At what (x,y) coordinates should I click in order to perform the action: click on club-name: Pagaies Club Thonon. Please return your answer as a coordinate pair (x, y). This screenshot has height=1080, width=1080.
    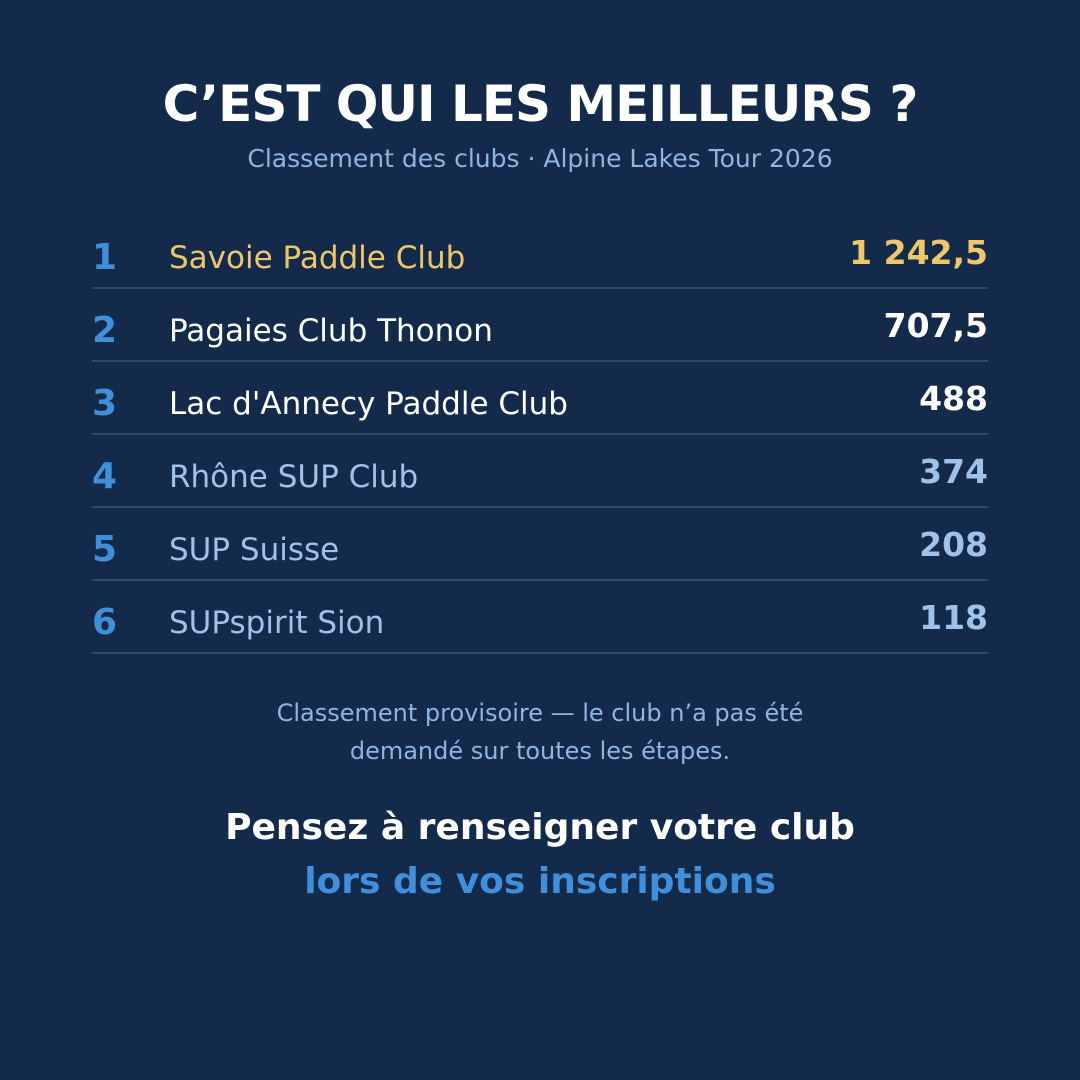
    Looking at the image, I should click on (331, 331).